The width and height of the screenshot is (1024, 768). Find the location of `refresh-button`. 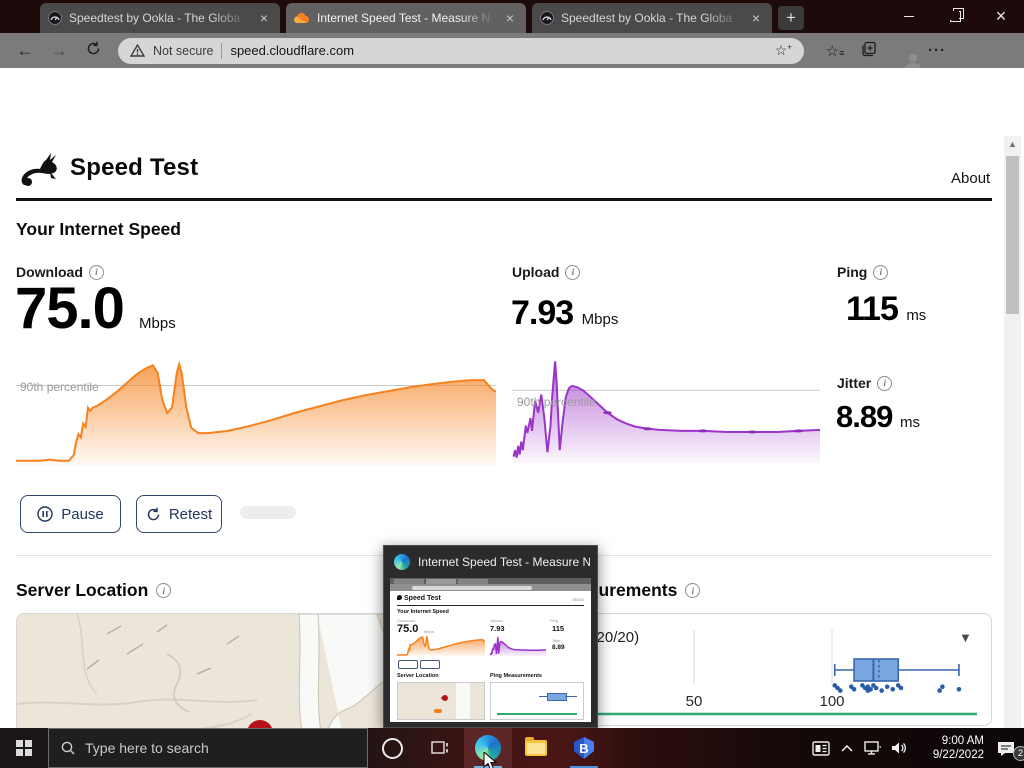

refresh-button is located at coordinates (93, 51).